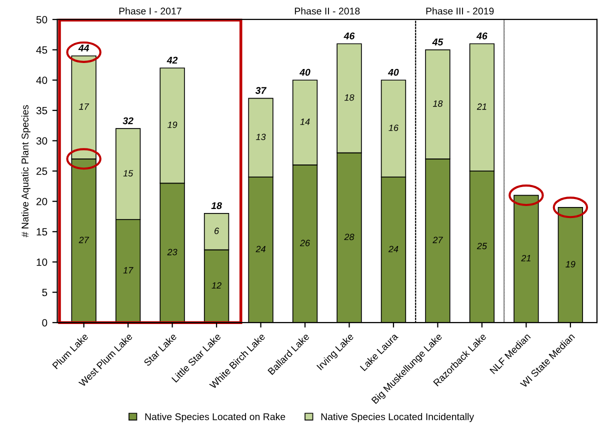 Image resolution: width=603 pixels, height=433 pixels. I want to click on y-tick-label: 0, so click(45, 322).